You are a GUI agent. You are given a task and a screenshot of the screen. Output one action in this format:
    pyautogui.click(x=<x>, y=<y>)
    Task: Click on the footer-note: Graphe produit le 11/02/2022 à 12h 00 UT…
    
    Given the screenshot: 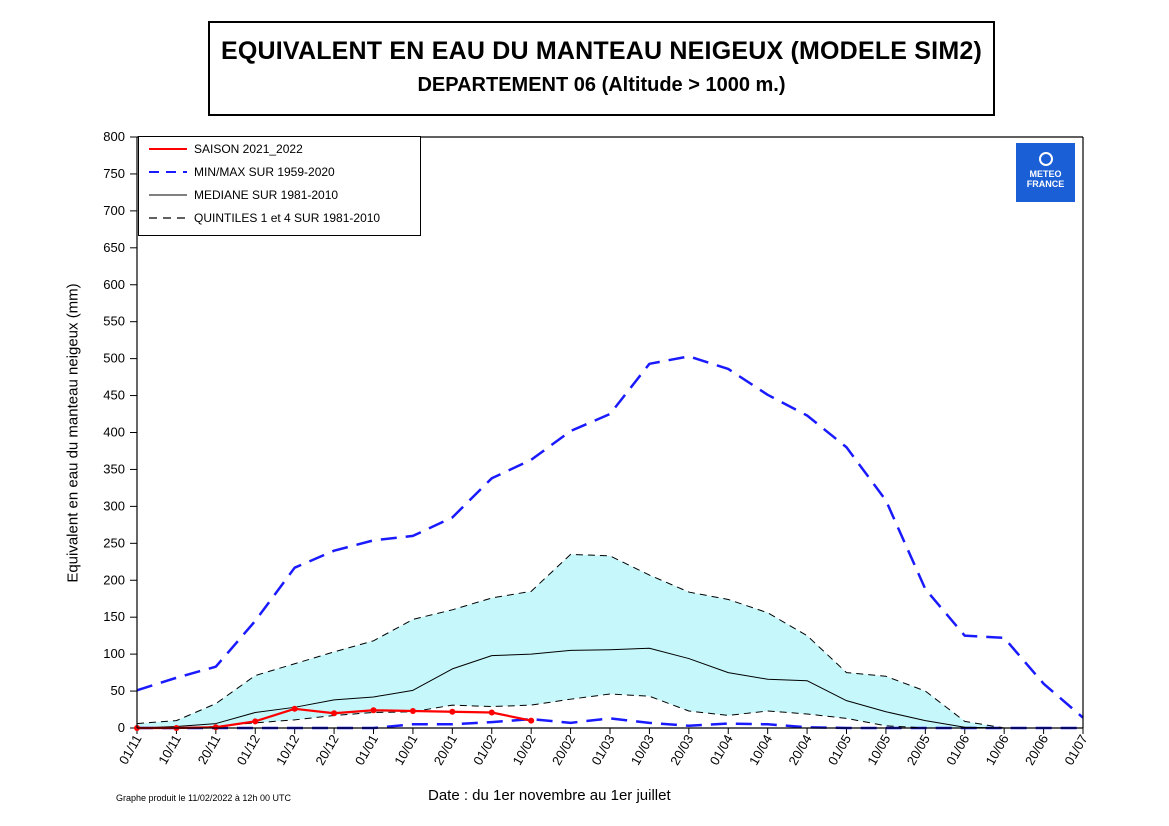 What is the action you would take?
    pyautogui.click(x=203, y=798)
    